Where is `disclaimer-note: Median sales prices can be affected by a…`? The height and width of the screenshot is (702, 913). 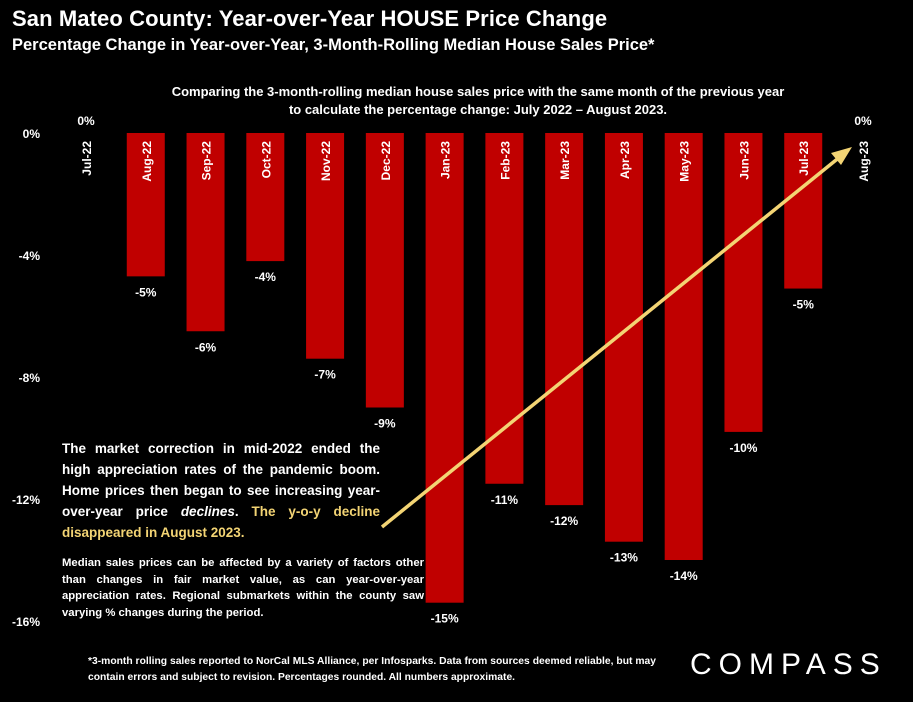 disclaimer-note: Median sales prices can be affected by a… is located at coordinates (243, 588).